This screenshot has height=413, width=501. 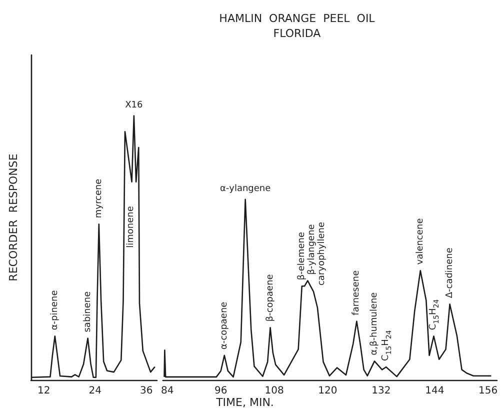 What do you see at coordinates (134, 105) in the screenshot?
I see `annotation: X16` at bounding box center [134, 105].